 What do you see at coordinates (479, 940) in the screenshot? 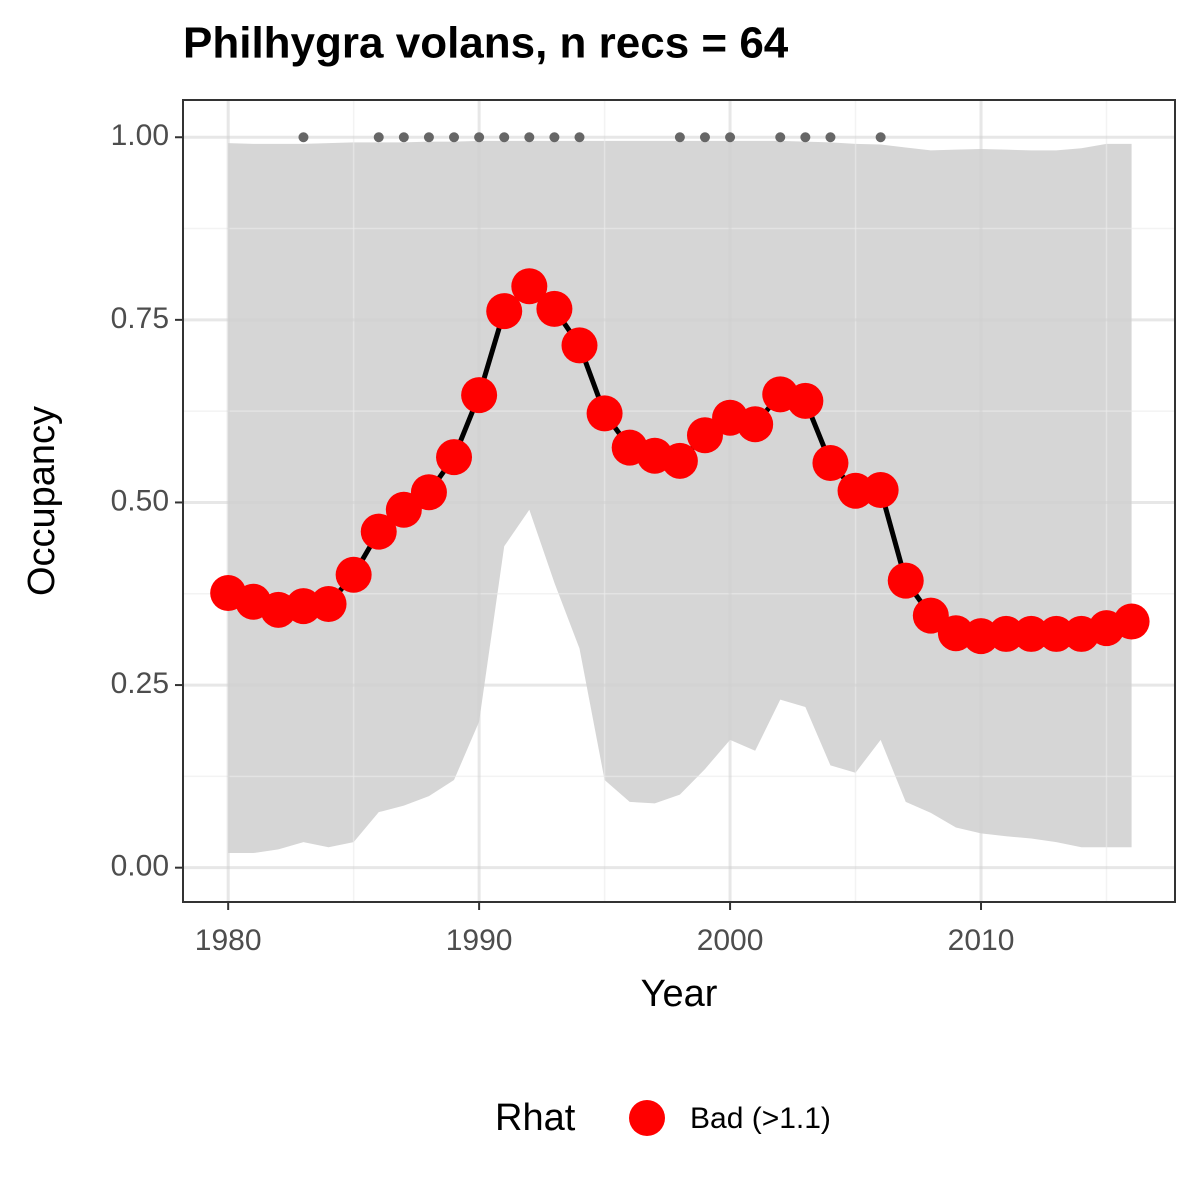
I see `x-tick-label: 1990` at bounding box center [479, 940].